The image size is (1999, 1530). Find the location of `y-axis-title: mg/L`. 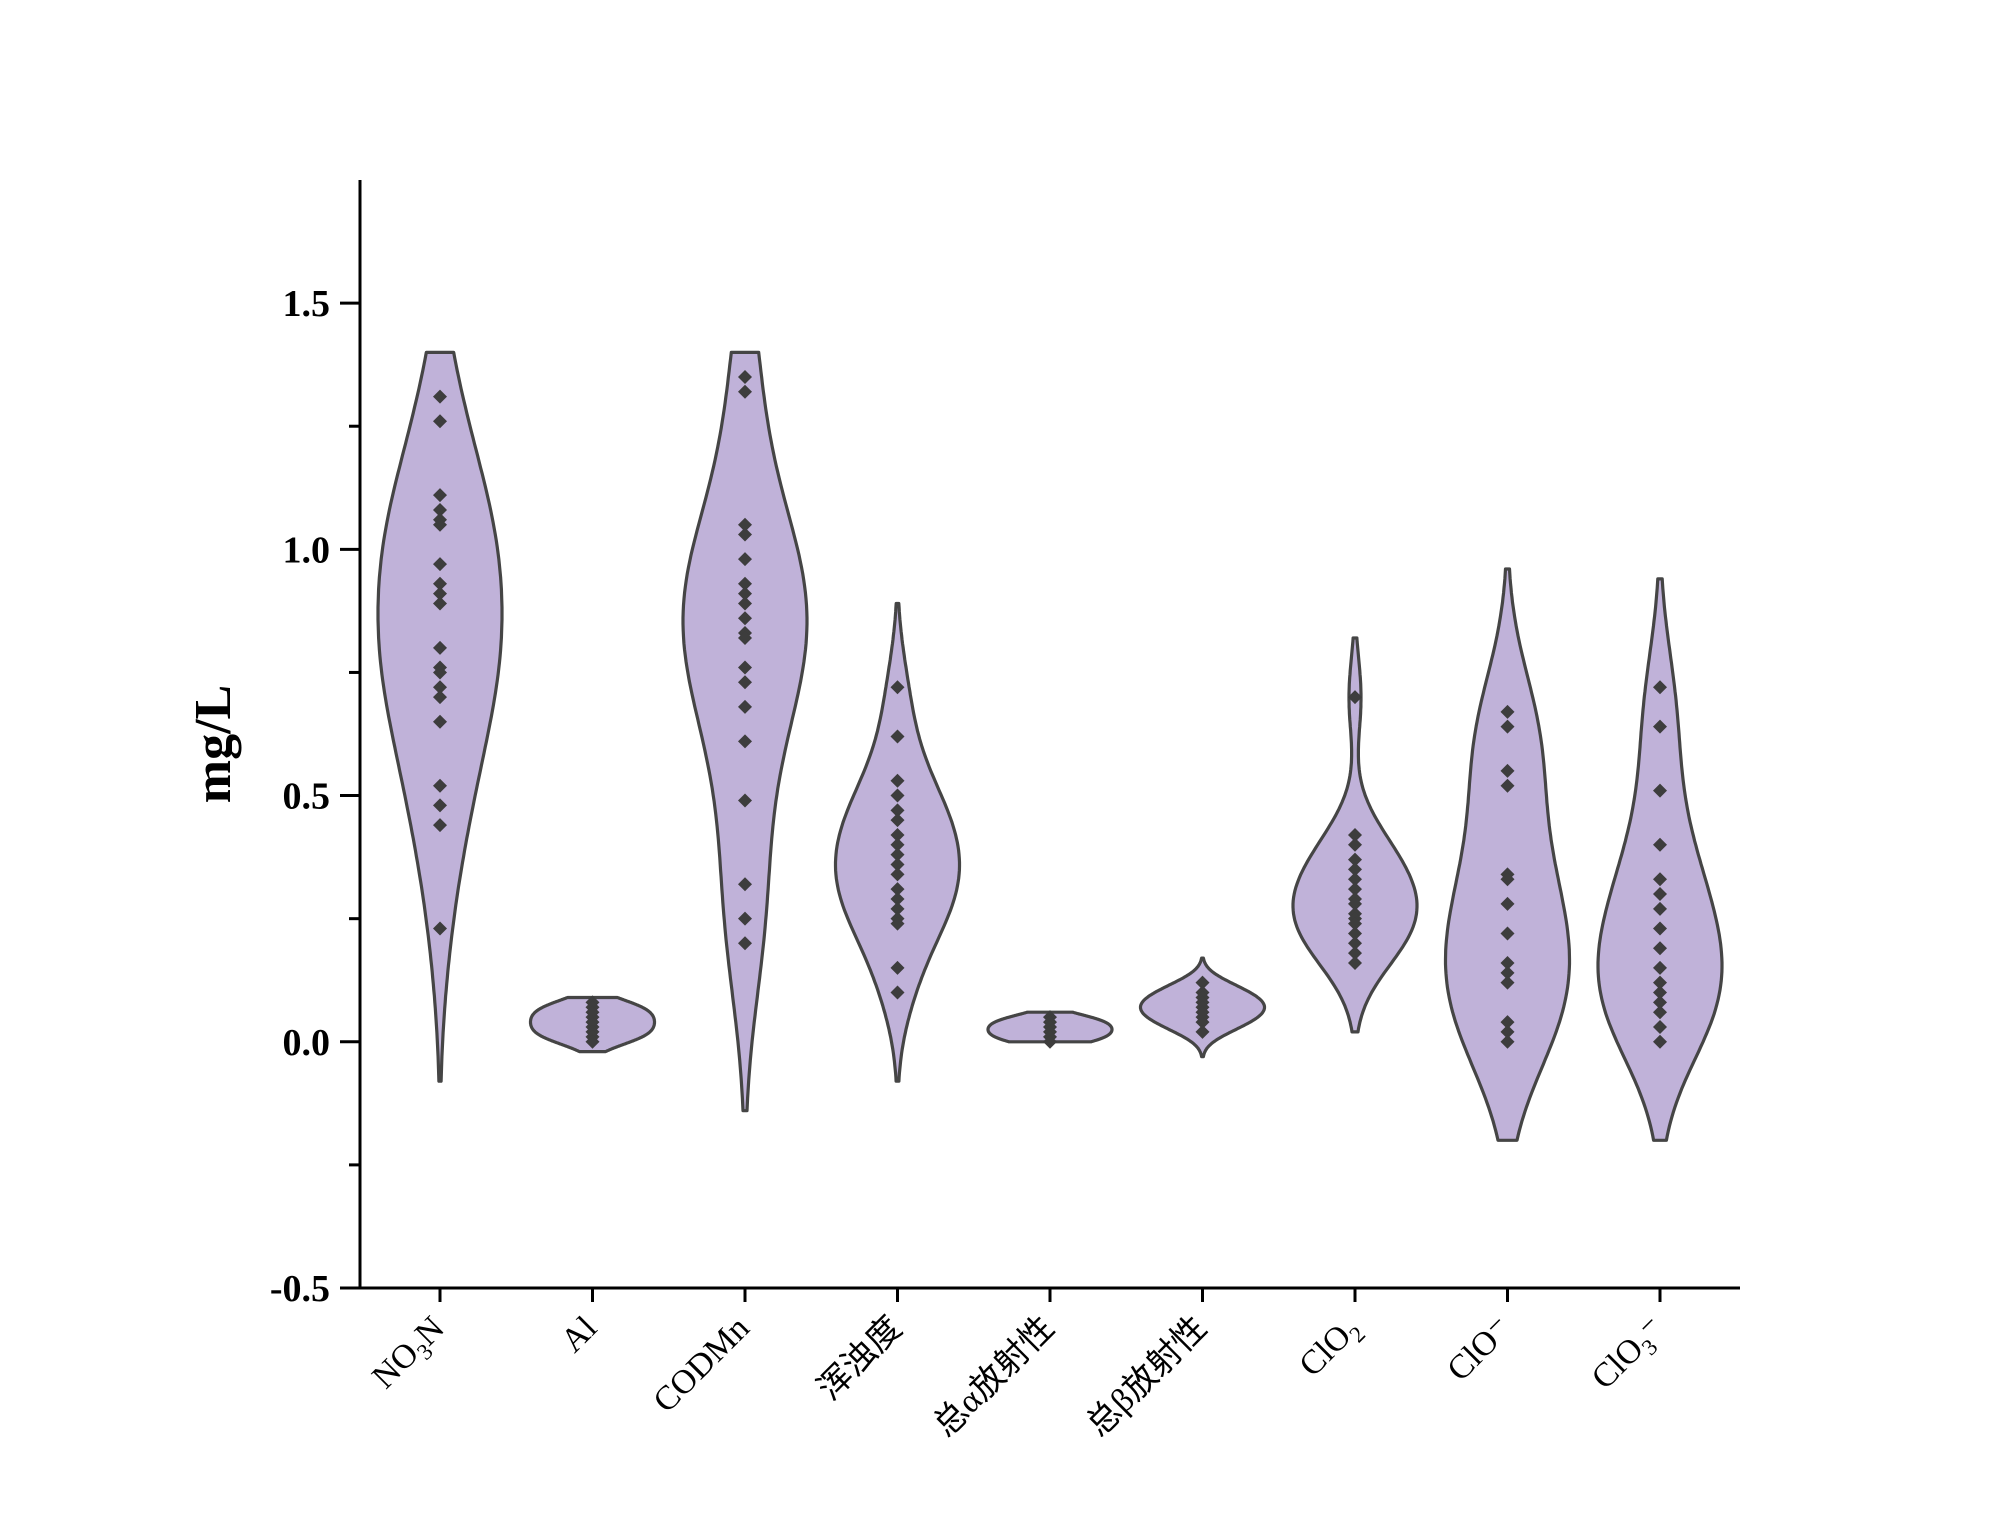

y-axis-title: mg/L is located at coordinates (213, 744).